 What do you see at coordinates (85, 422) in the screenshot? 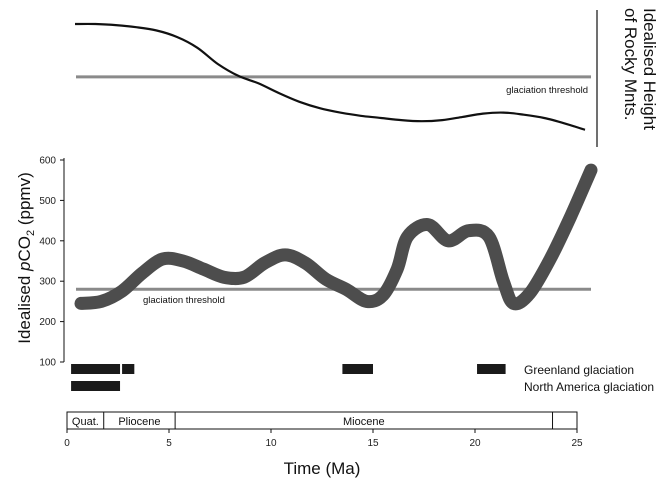
I see `epoch-label: Quat.` at bounding box center [85, 422].